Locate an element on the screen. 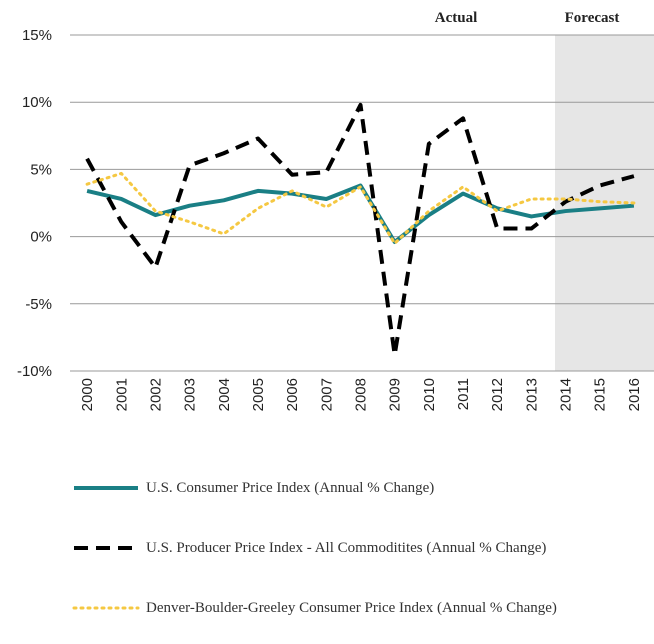 The height and width of the screenshot is (644, 654). x-tick-label: 2014 is located at coordinates (566, 394).